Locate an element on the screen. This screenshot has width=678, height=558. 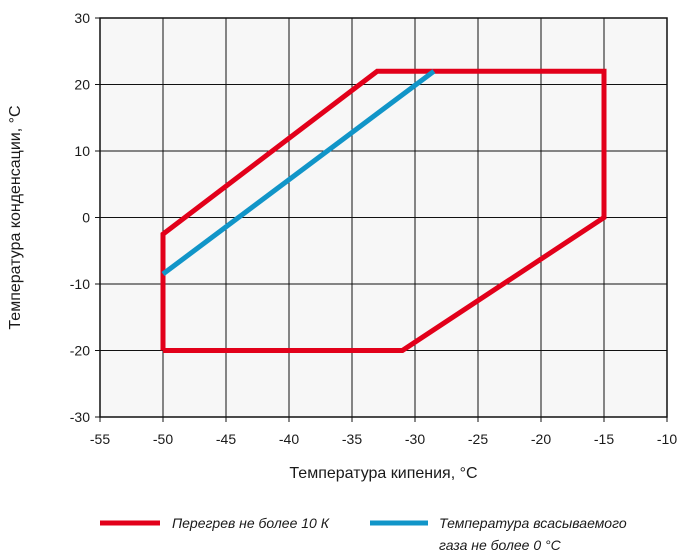
y-axis-ticks: -30 -20 -10 0 10 20 30 is located at coordinates (80, 217).